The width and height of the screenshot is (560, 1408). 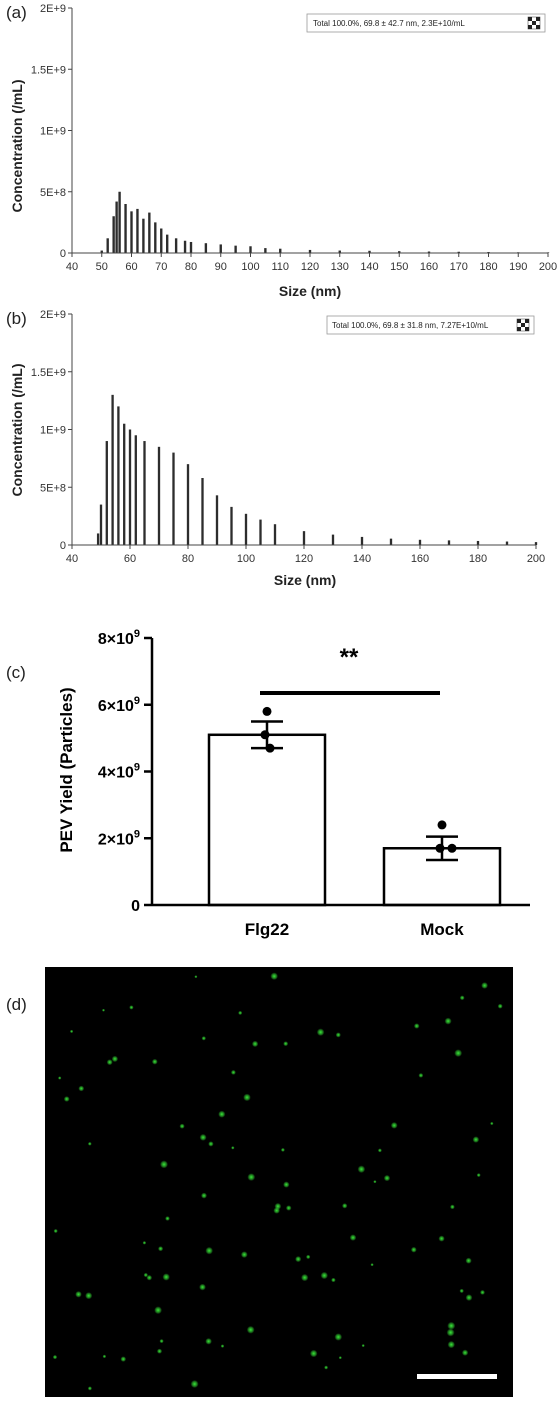 I want to click on bars-c, so click(x=354, y=806).